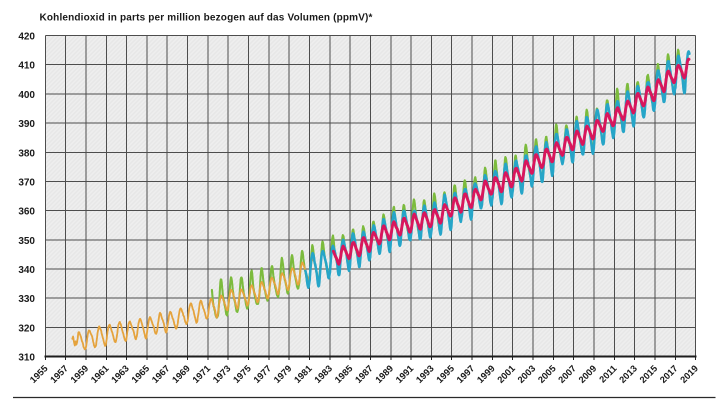  Describe the element at coordinates (506, 374) in the screenshot. I see `svg-text: 2001` at that location.